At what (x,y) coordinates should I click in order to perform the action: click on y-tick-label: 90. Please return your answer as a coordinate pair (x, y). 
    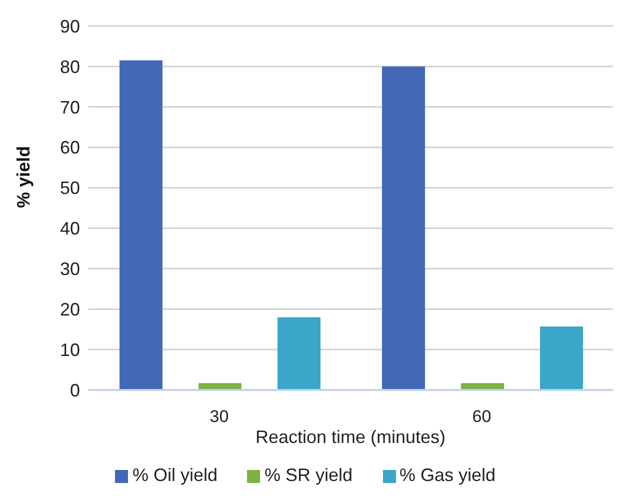
    Looking at the image, I should click on (70, 26).